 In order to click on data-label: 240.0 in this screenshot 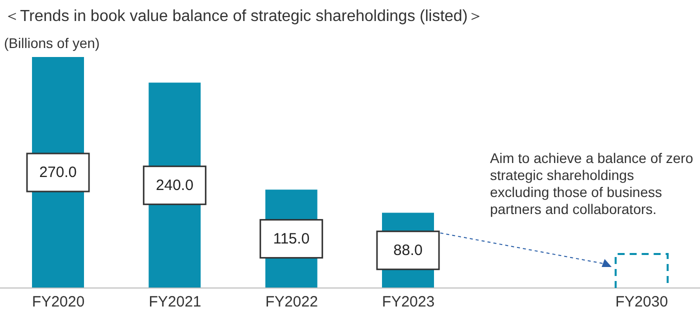, I will do `click(175, 185)`.